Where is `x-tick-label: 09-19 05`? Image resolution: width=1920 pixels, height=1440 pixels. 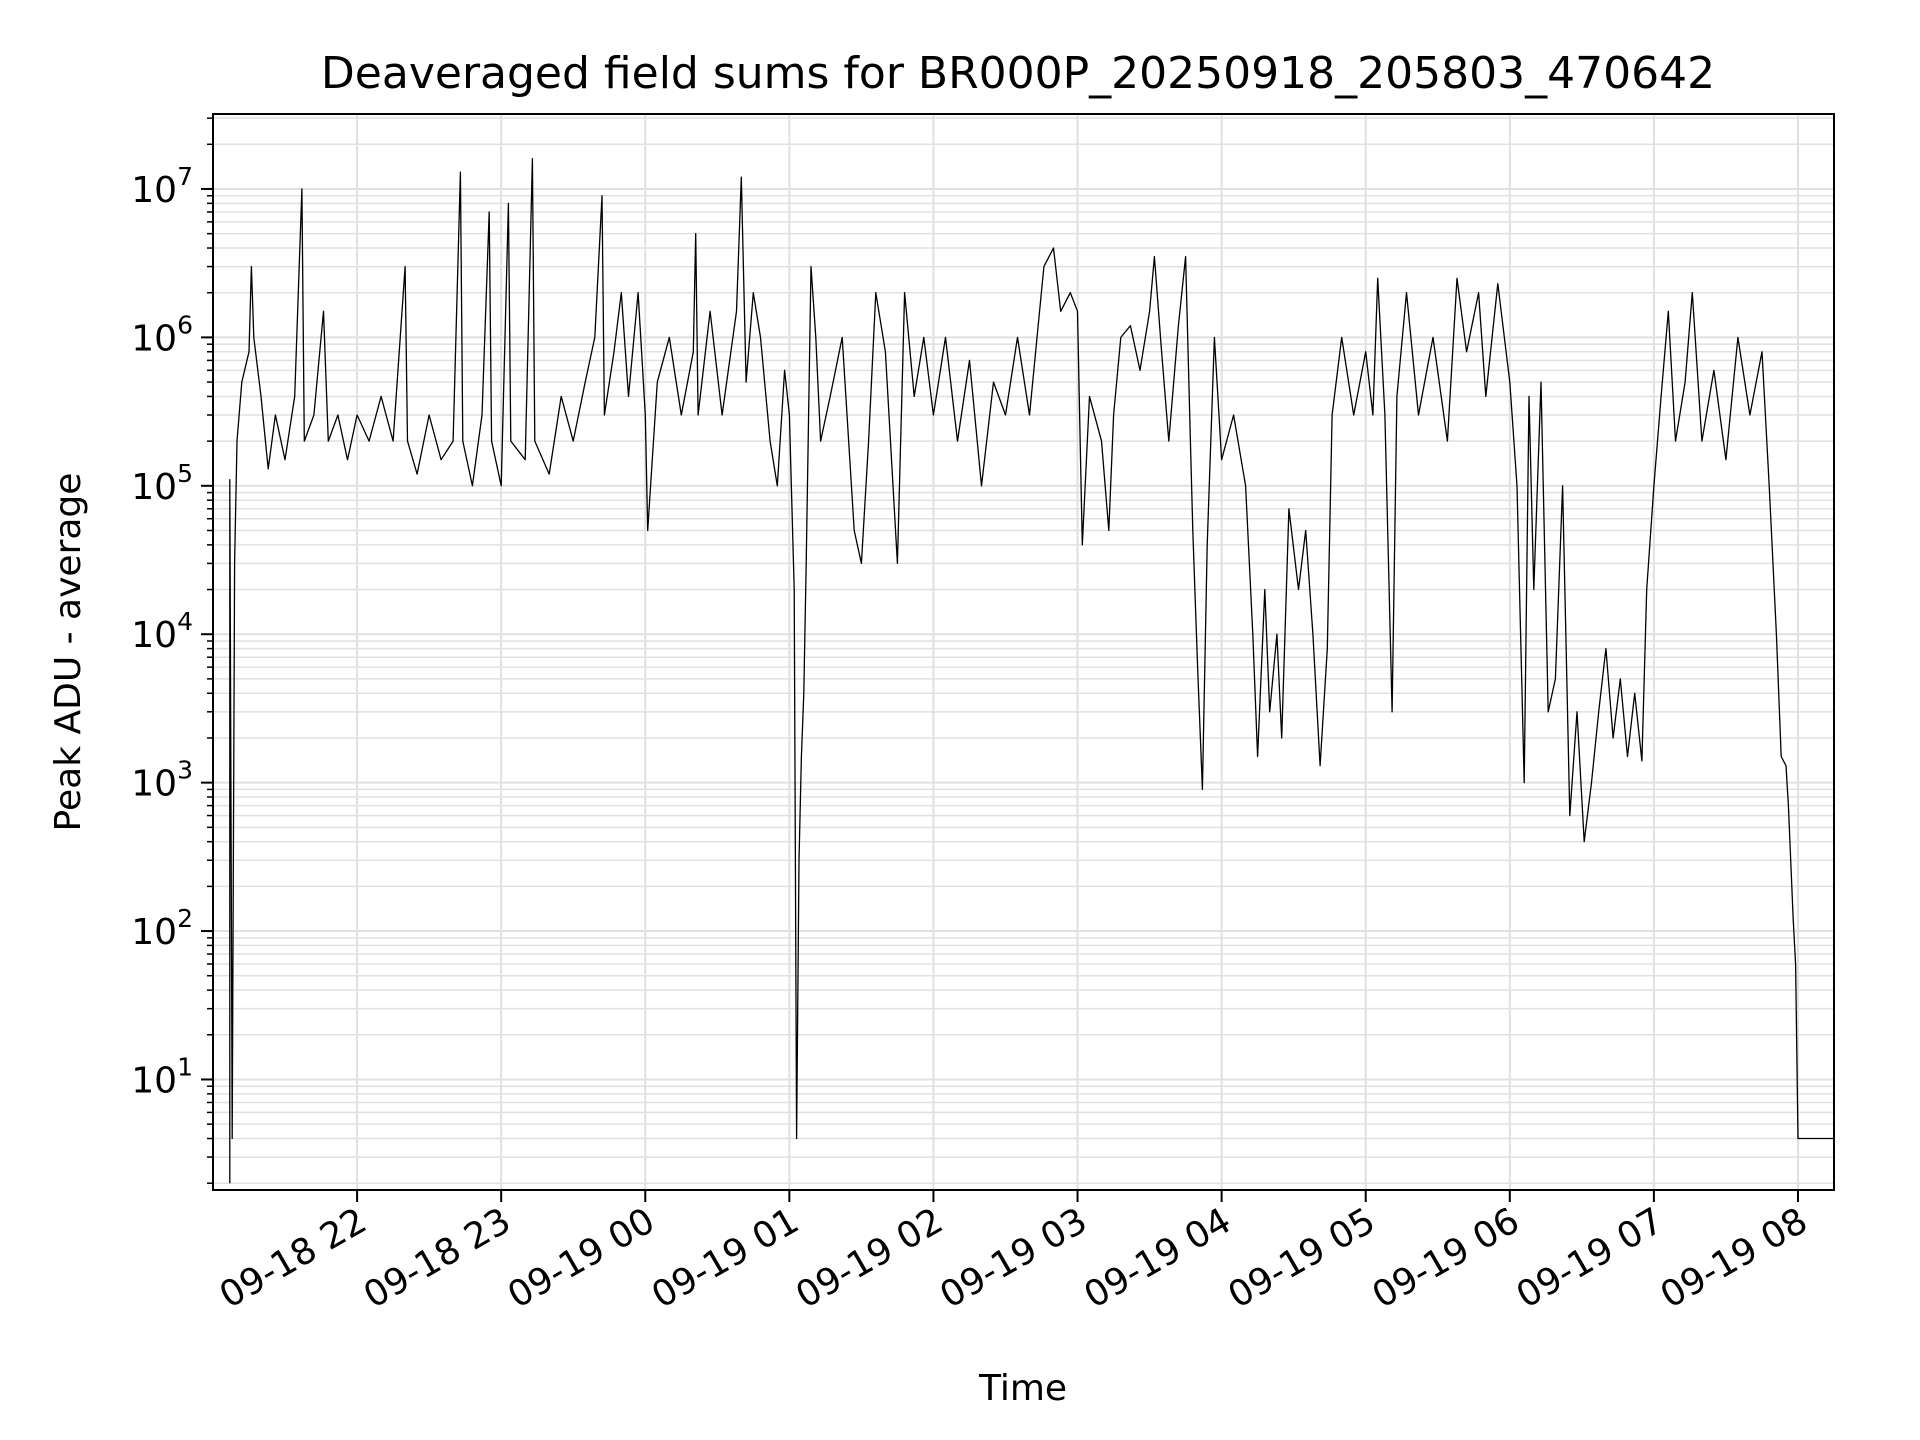 x-tick-label: 09-19 05 is located at coordinates (1302, 1258).